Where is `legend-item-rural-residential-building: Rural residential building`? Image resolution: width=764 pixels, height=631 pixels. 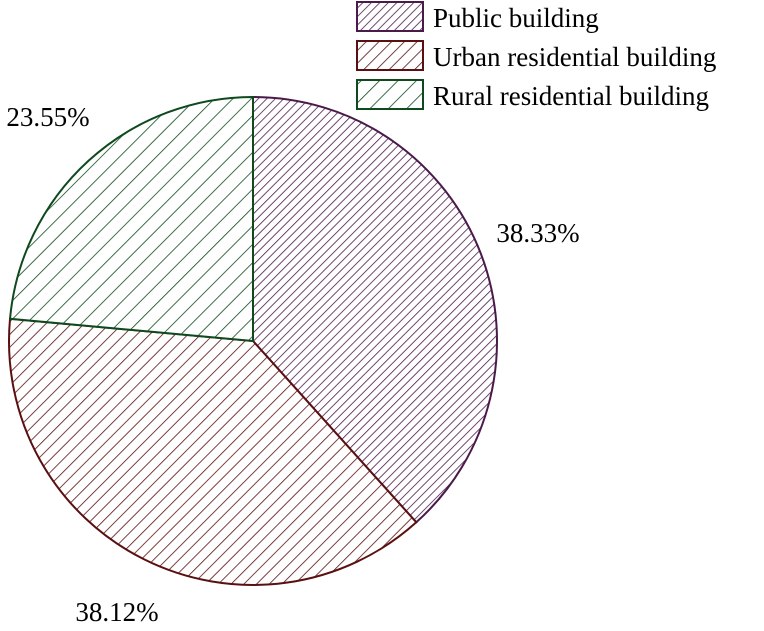 legend-item-rural-residential-building: Rural residential building is located at coordinates (532, 95).